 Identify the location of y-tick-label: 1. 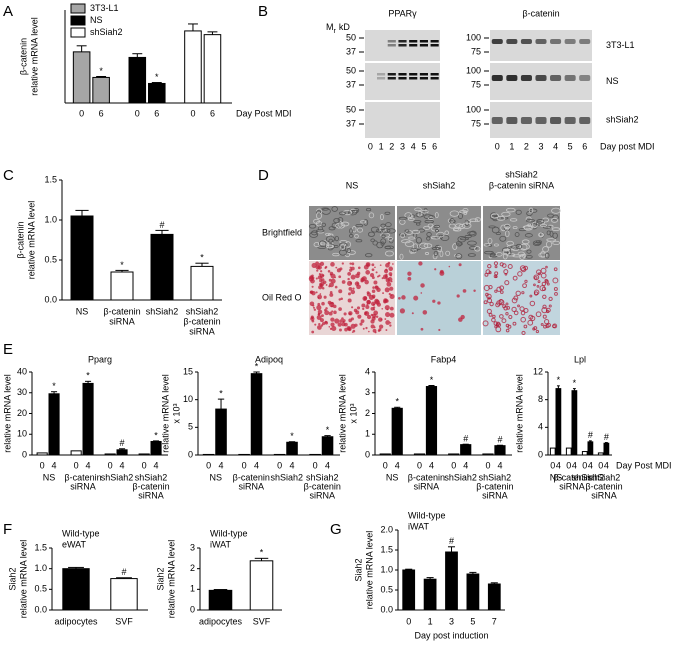
(192, 589).